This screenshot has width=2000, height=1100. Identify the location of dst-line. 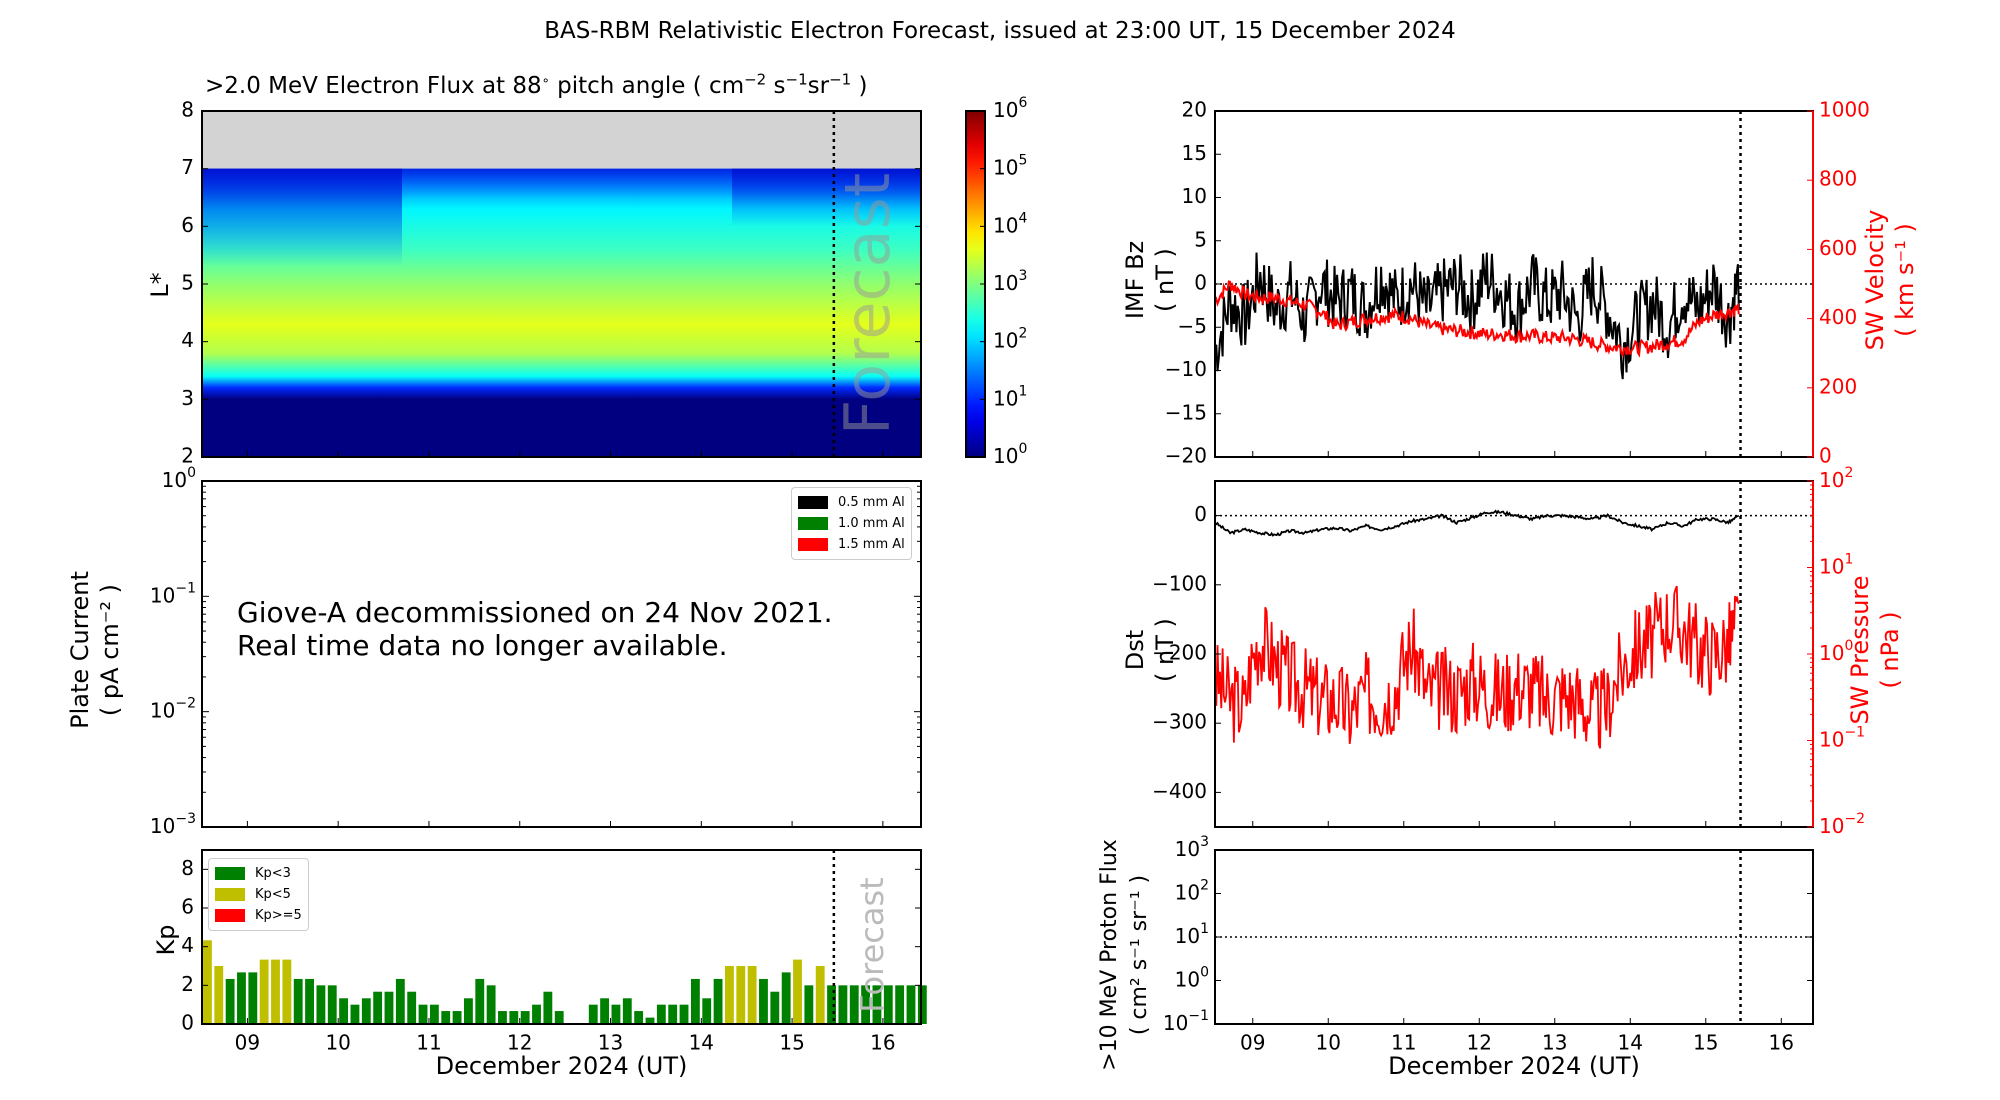
(1477, 523).